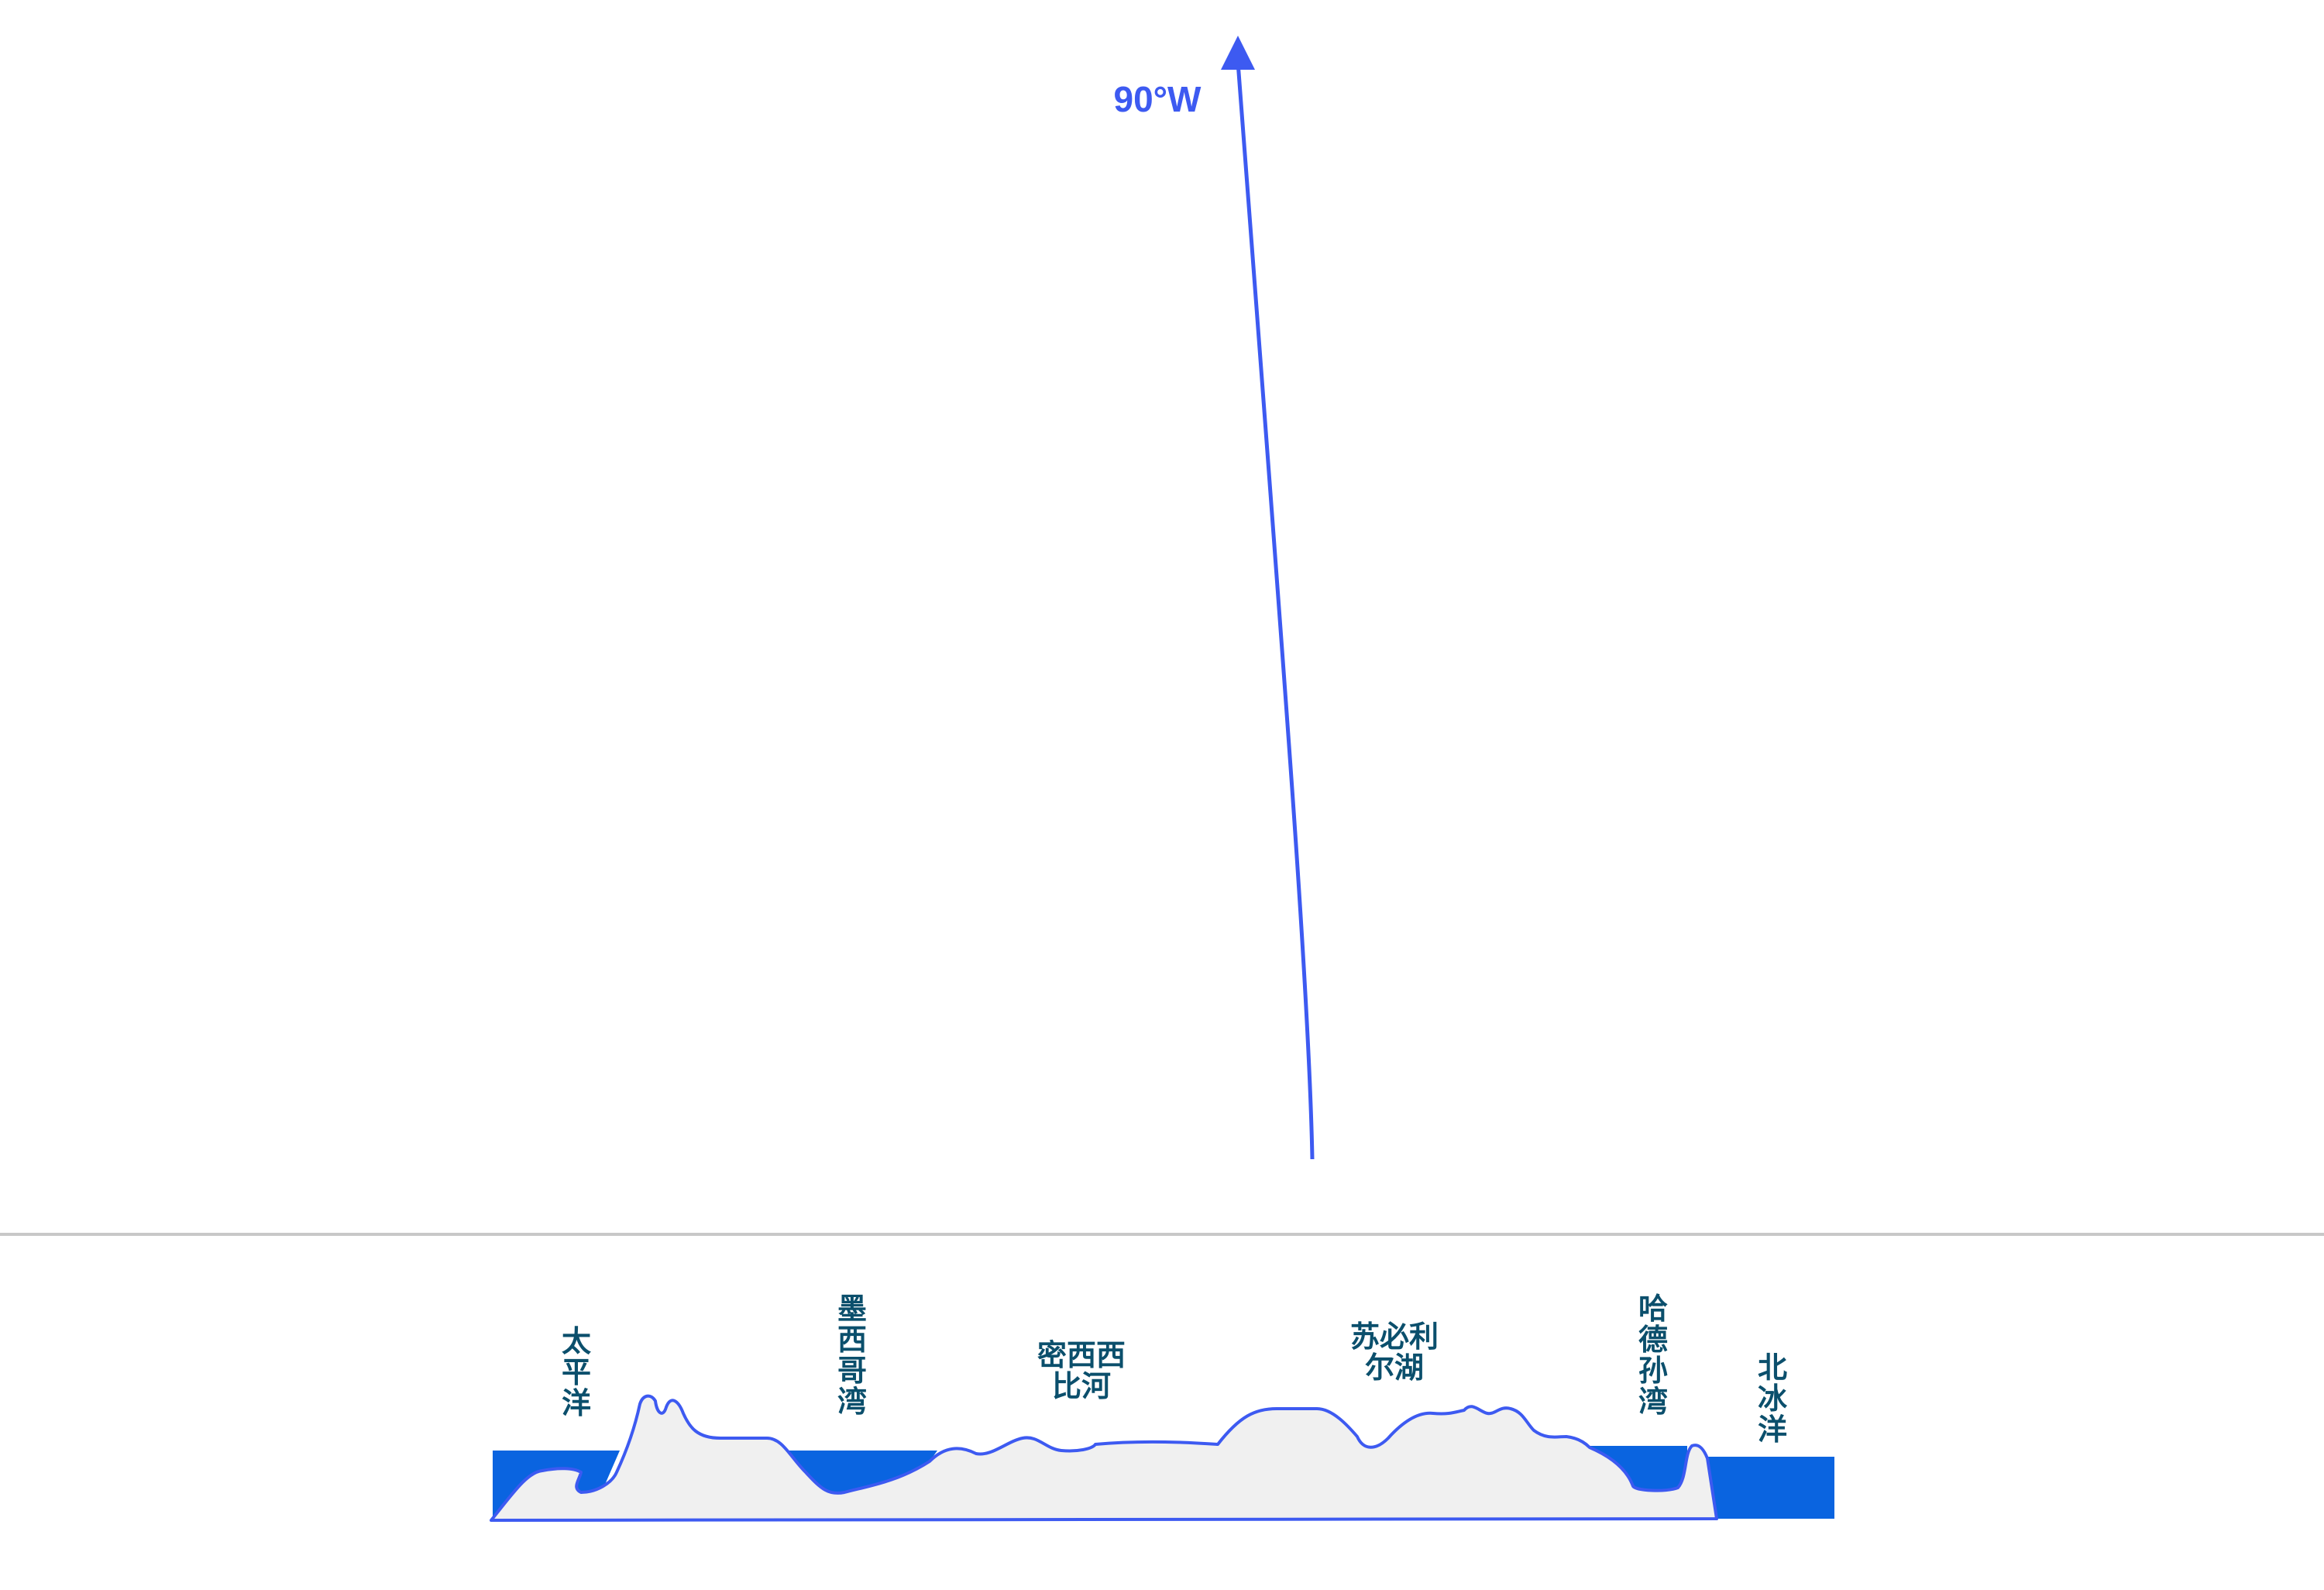 This screenshot has width=2324, height=1590. I want to click on arctic-ocean-label-line: 北, so click(1772, 1368).